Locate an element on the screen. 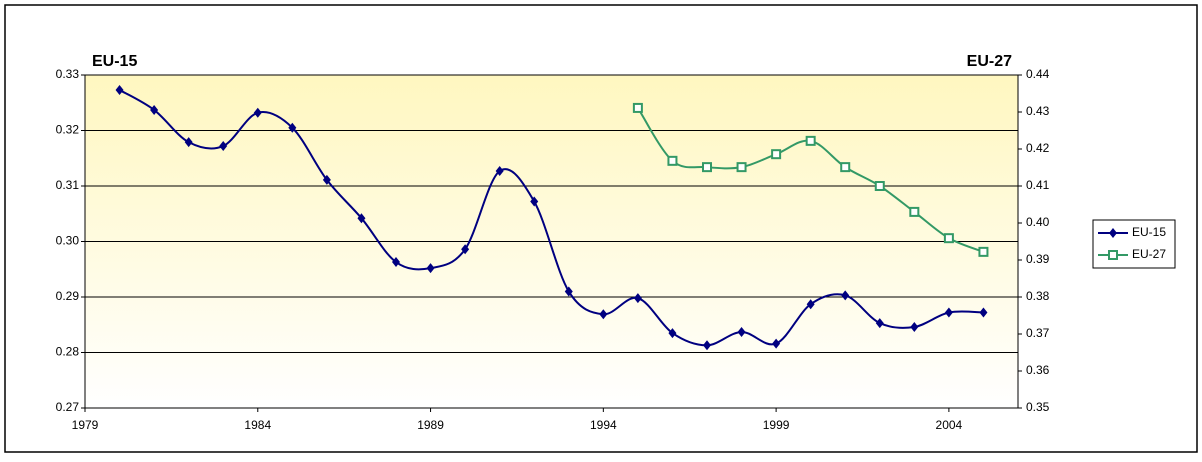 Image resolution: width=1202 pixels, height=462 pixels. y-tick-label: 0.29 is located at coordinates (68, 296).